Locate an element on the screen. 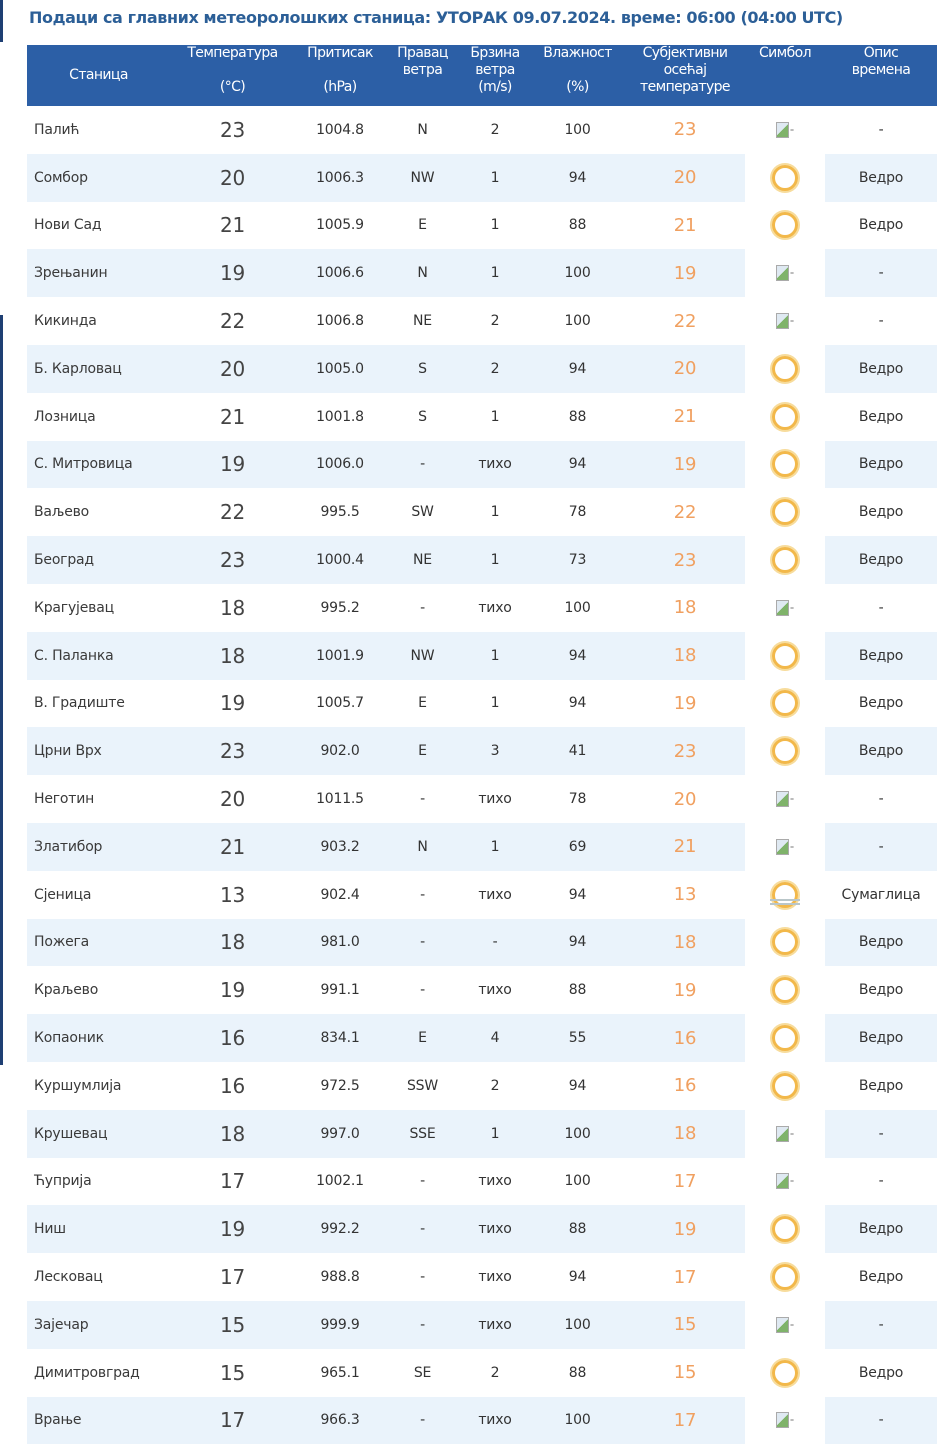 This screenshot has height=1444, width=940. cell-feels-like: 23 is located at coordinates (685, 560).